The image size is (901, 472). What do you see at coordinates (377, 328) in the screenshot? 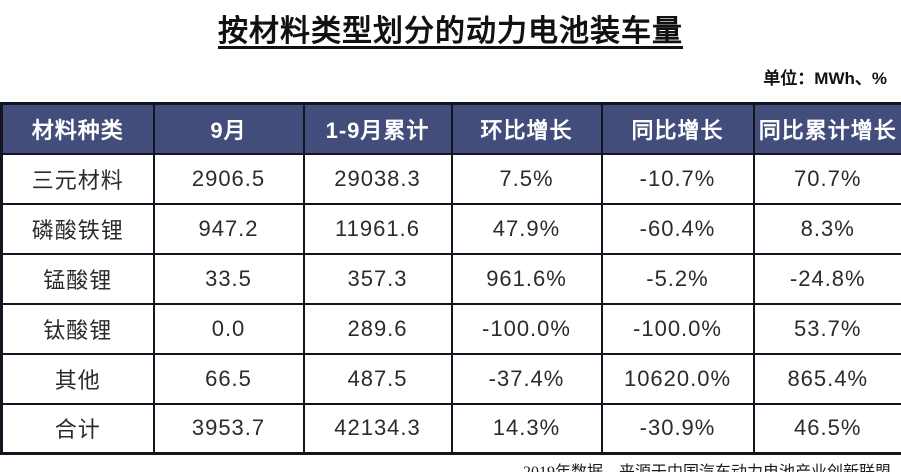
I see `table-cell: 289.6` at bounding box center [377, 328].